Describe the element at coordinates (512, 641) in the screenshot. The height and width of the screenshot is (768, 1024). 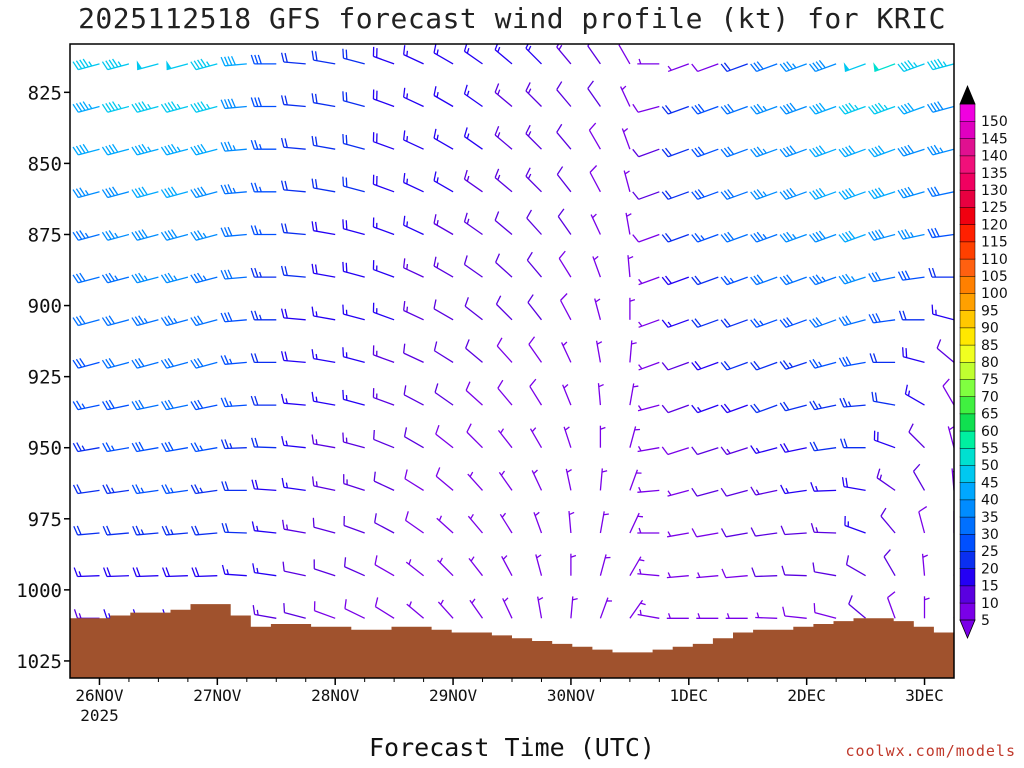
I see `terrain-layer` at that location.